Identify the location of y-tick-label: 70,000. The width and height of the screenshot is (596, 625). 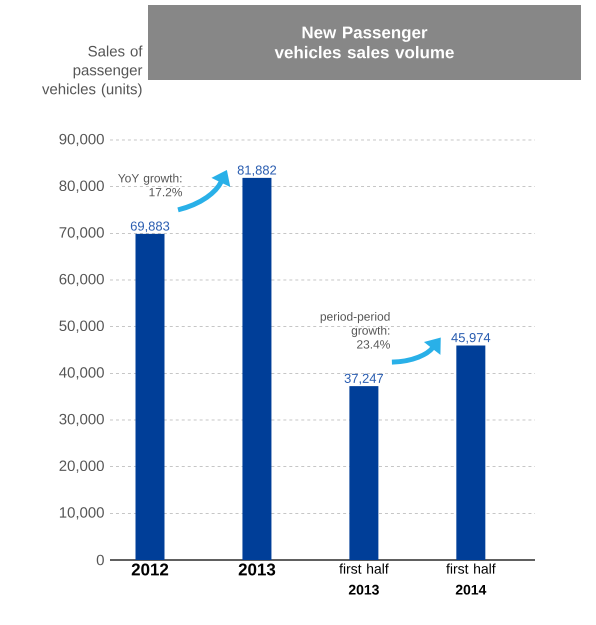
(82, 233).